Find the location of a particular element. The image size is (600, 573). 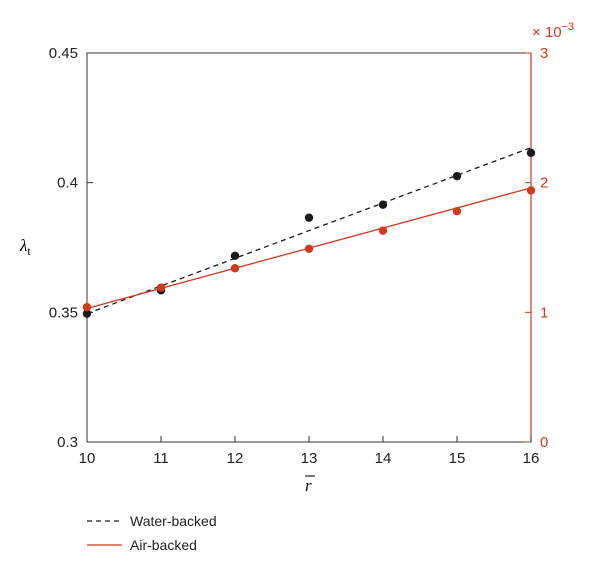

y-left-tick-label: 0.4 is located at coordinates (67, 183).